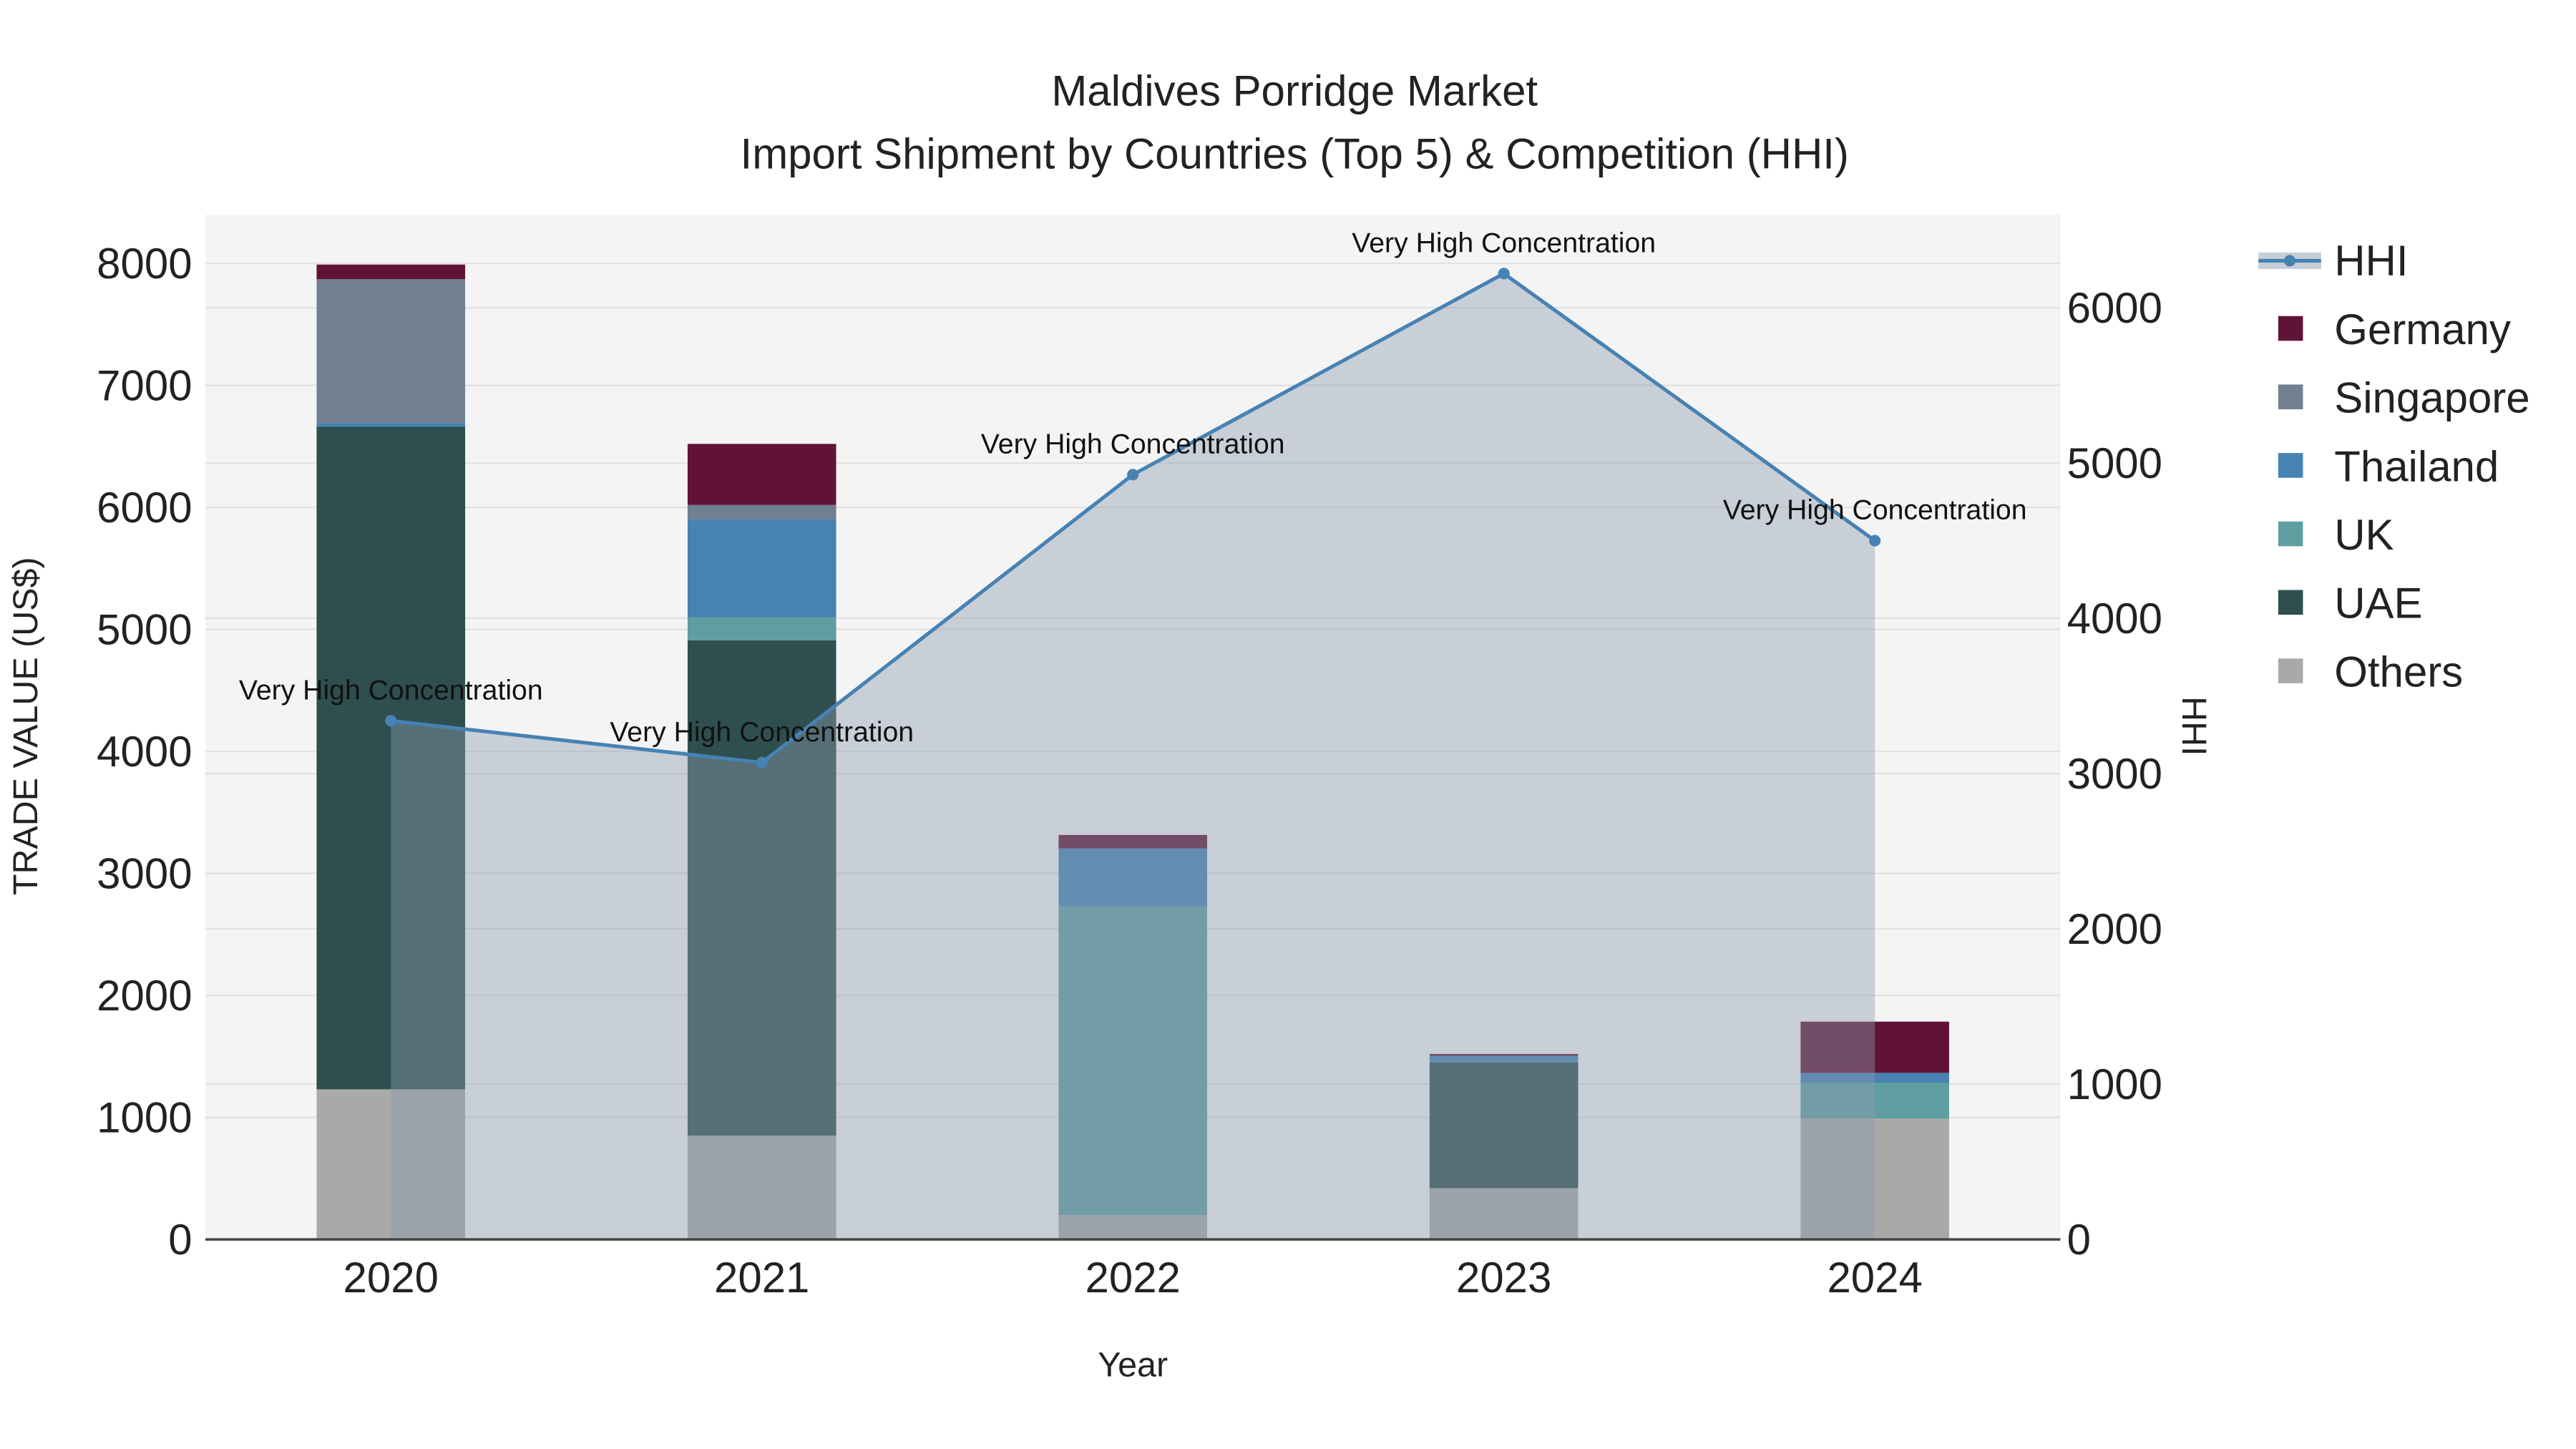  Describe the element at coordinates (1294, 91) in the screenshot. I see `chart-title-line1: Maldives Porridge Market` at that location.